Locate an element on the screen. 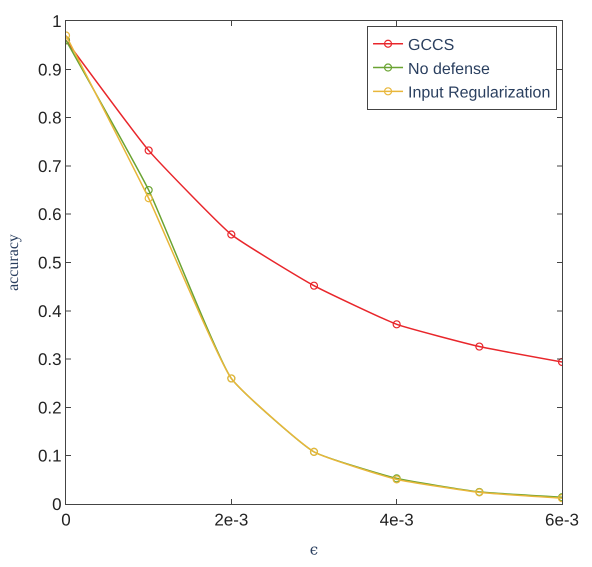 Image resolution: width=592 pixels, height=567 pixels. y-tick-label: 1 is located at coordinates (57, 21).